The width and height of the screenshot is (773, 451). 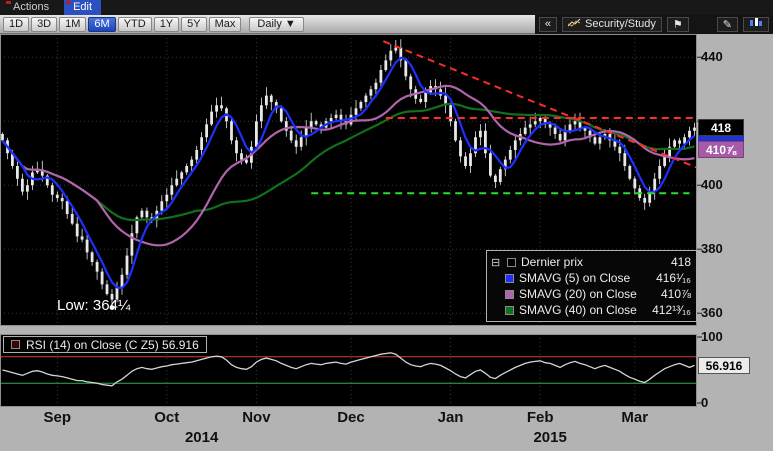 What do you see at coordinates (225, 24) in the screenshot?
I see `range-button-max: Max` at bounding box center [225, 24].